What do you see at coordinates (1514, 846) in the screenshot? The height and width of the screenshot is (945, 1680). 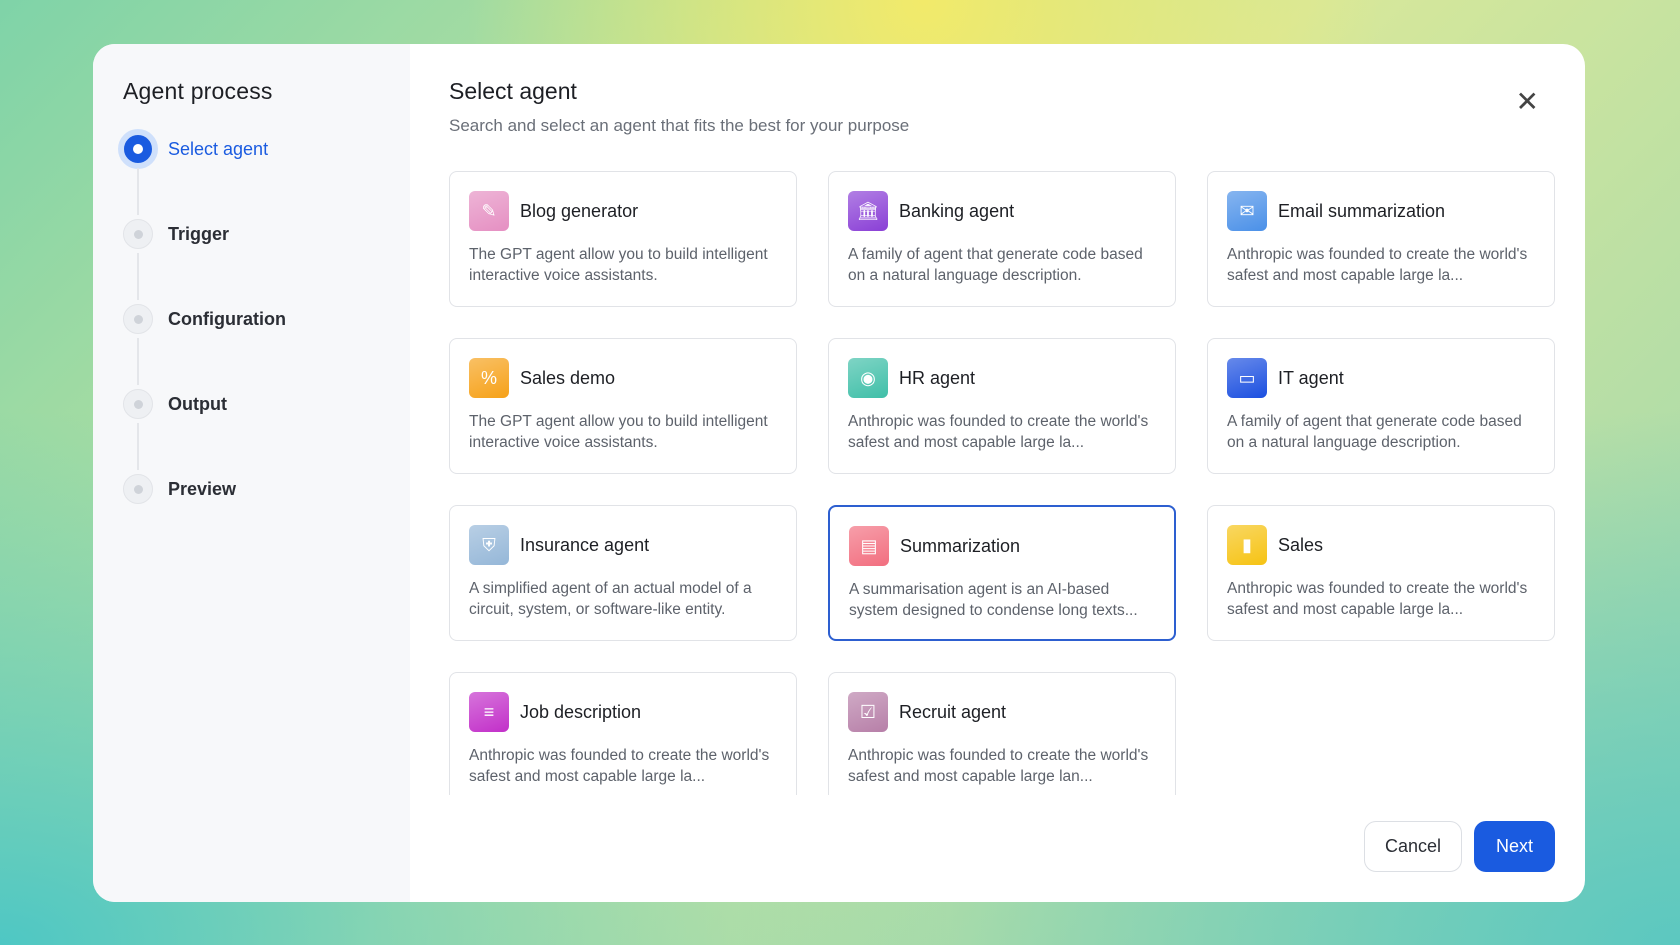 I see `next-button: Next` at bounding box center [1514, 846].